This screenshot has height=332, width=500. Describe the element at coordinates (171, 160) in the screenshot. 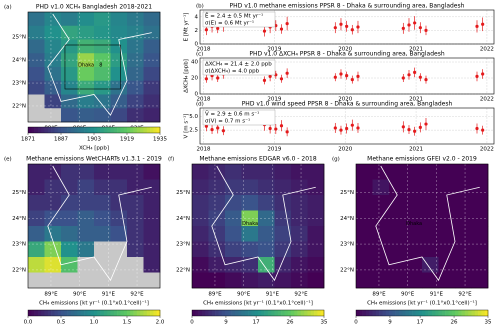

I see `panel-label: (f)` at that location.